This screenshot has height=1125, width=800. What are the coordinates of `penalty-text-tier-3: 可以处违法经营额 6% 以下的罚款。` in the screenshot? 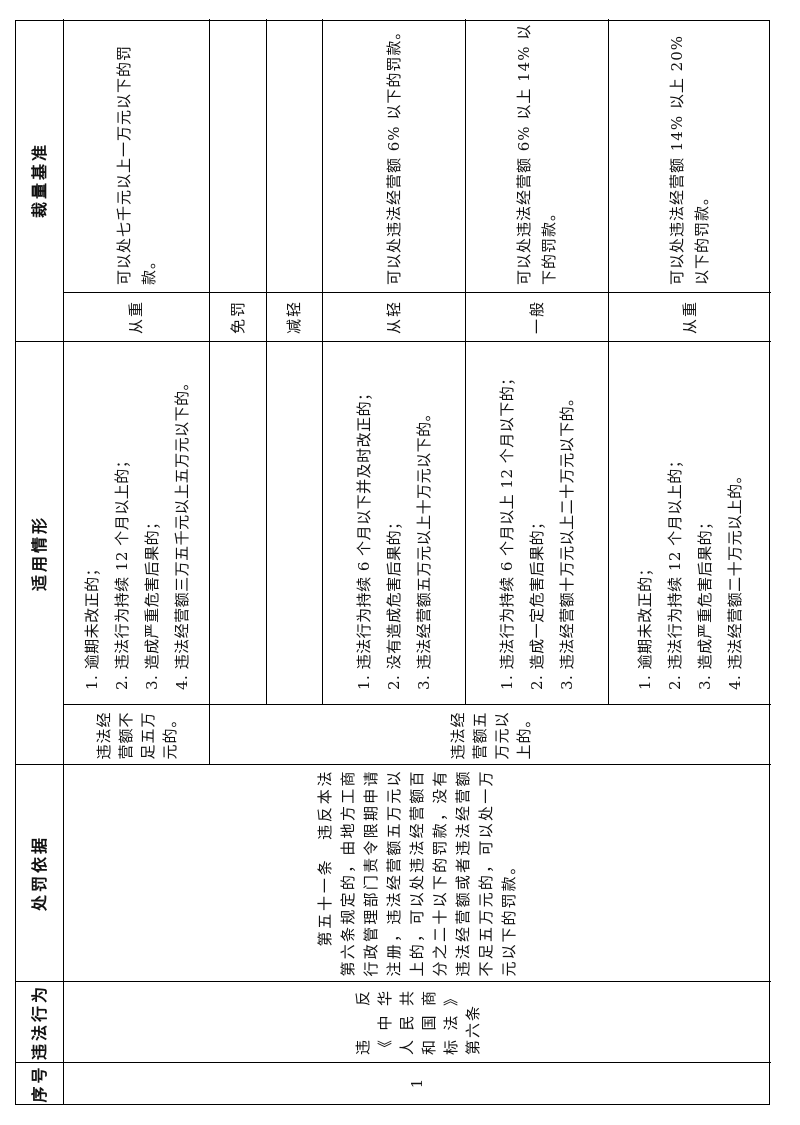 It's located at (393, 154).